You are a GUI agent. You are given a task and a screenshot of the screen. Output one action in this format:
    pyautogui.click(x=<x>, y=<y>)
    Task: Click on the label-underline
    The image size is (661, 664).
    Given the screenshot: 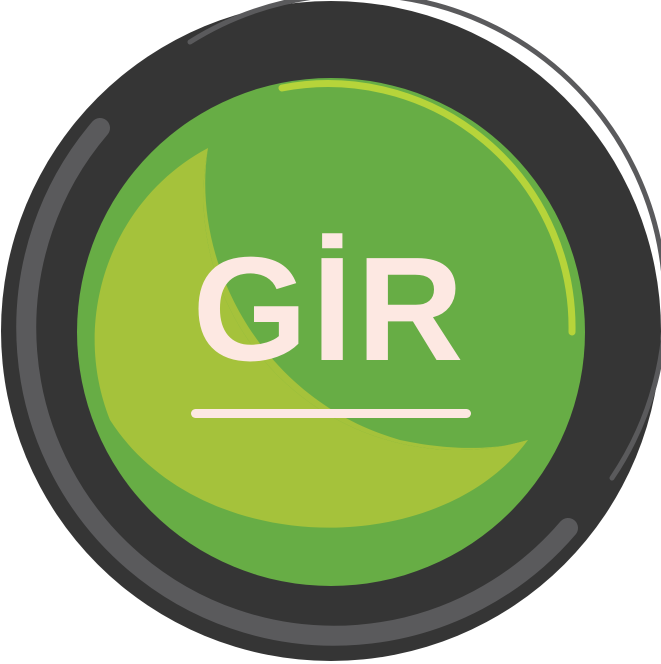 What is the action you would take?
    pyautogui.click(x=331, y=413)
    